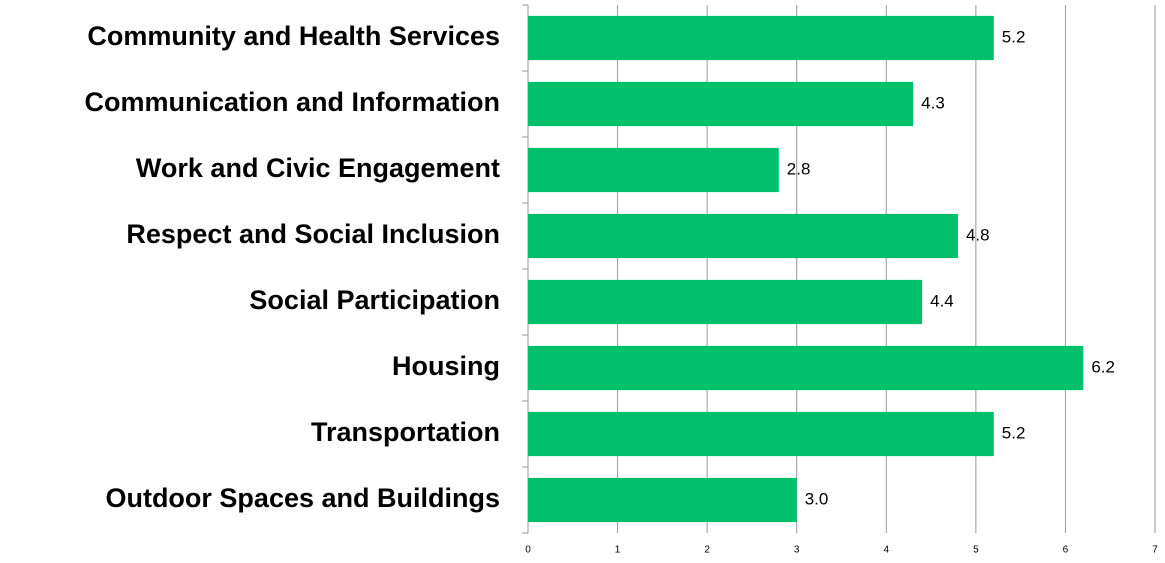  What do you see at coordinates (942, 300) in the screenshot?
I see `data-label: 4.4` at bounding box center [942, 300].